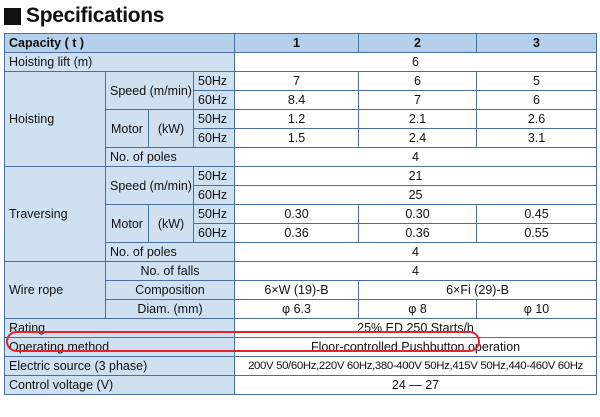 The width and height of the screenshot is (600, 417). I want to click on hoisting-motor-50-3: 2.6, so click(537, 119).